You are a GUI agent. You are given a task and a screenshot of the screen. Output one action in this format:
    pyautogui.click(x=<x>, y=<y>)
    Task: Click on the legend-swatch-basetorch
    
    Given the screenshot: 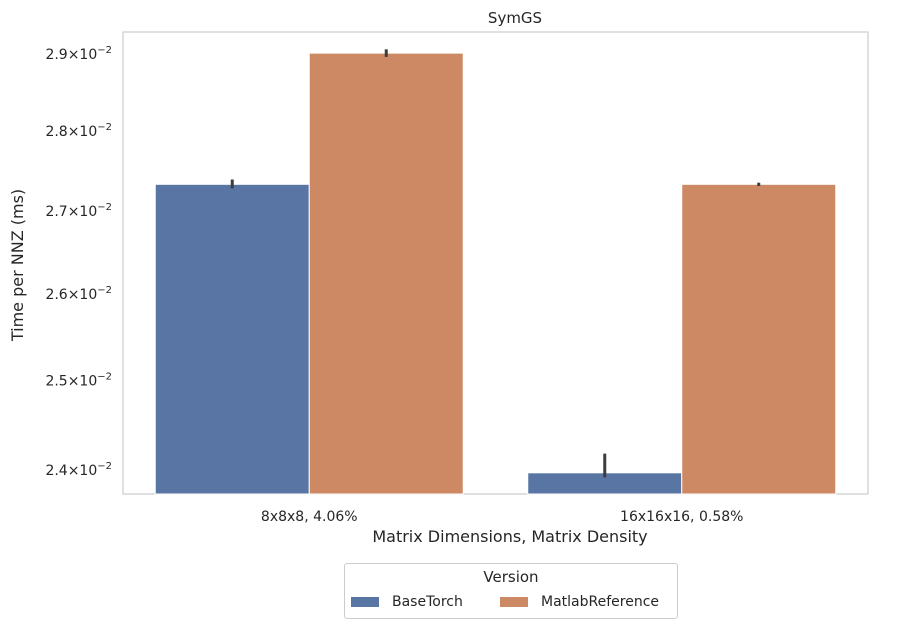 What is the action you would take?
    pyautogui.click(x=365, y=602)
    